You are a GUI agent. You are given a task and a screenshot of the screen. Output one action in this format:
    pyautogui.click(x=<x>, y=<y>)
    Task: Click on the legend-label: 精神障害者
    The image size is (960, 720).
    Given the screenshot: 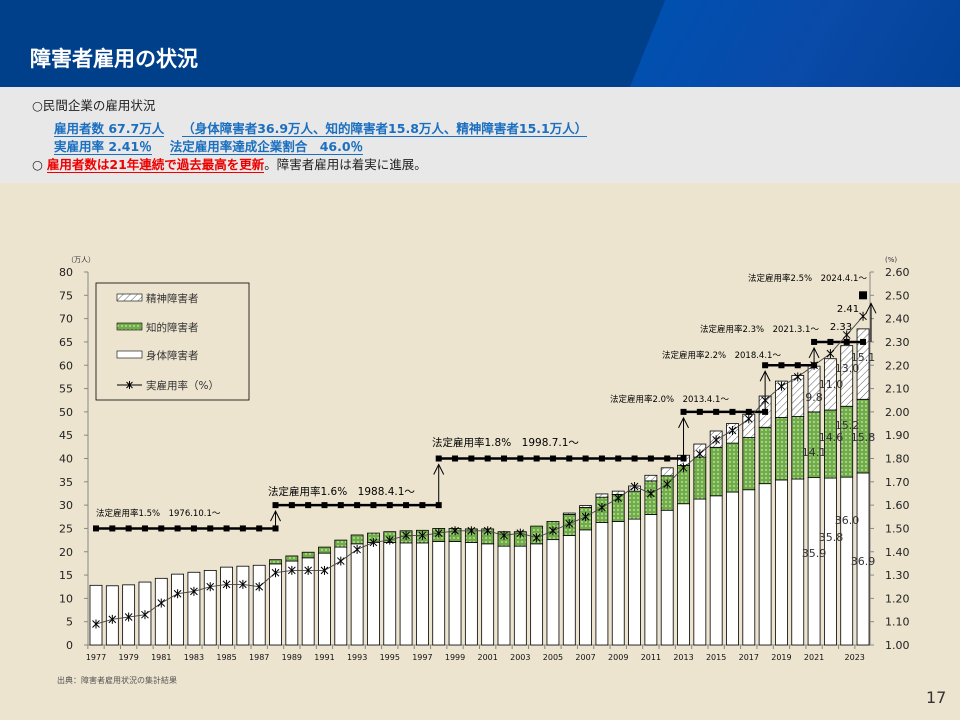 What is the action you would take?
    pyautogui.click(x=172, y=298)
    